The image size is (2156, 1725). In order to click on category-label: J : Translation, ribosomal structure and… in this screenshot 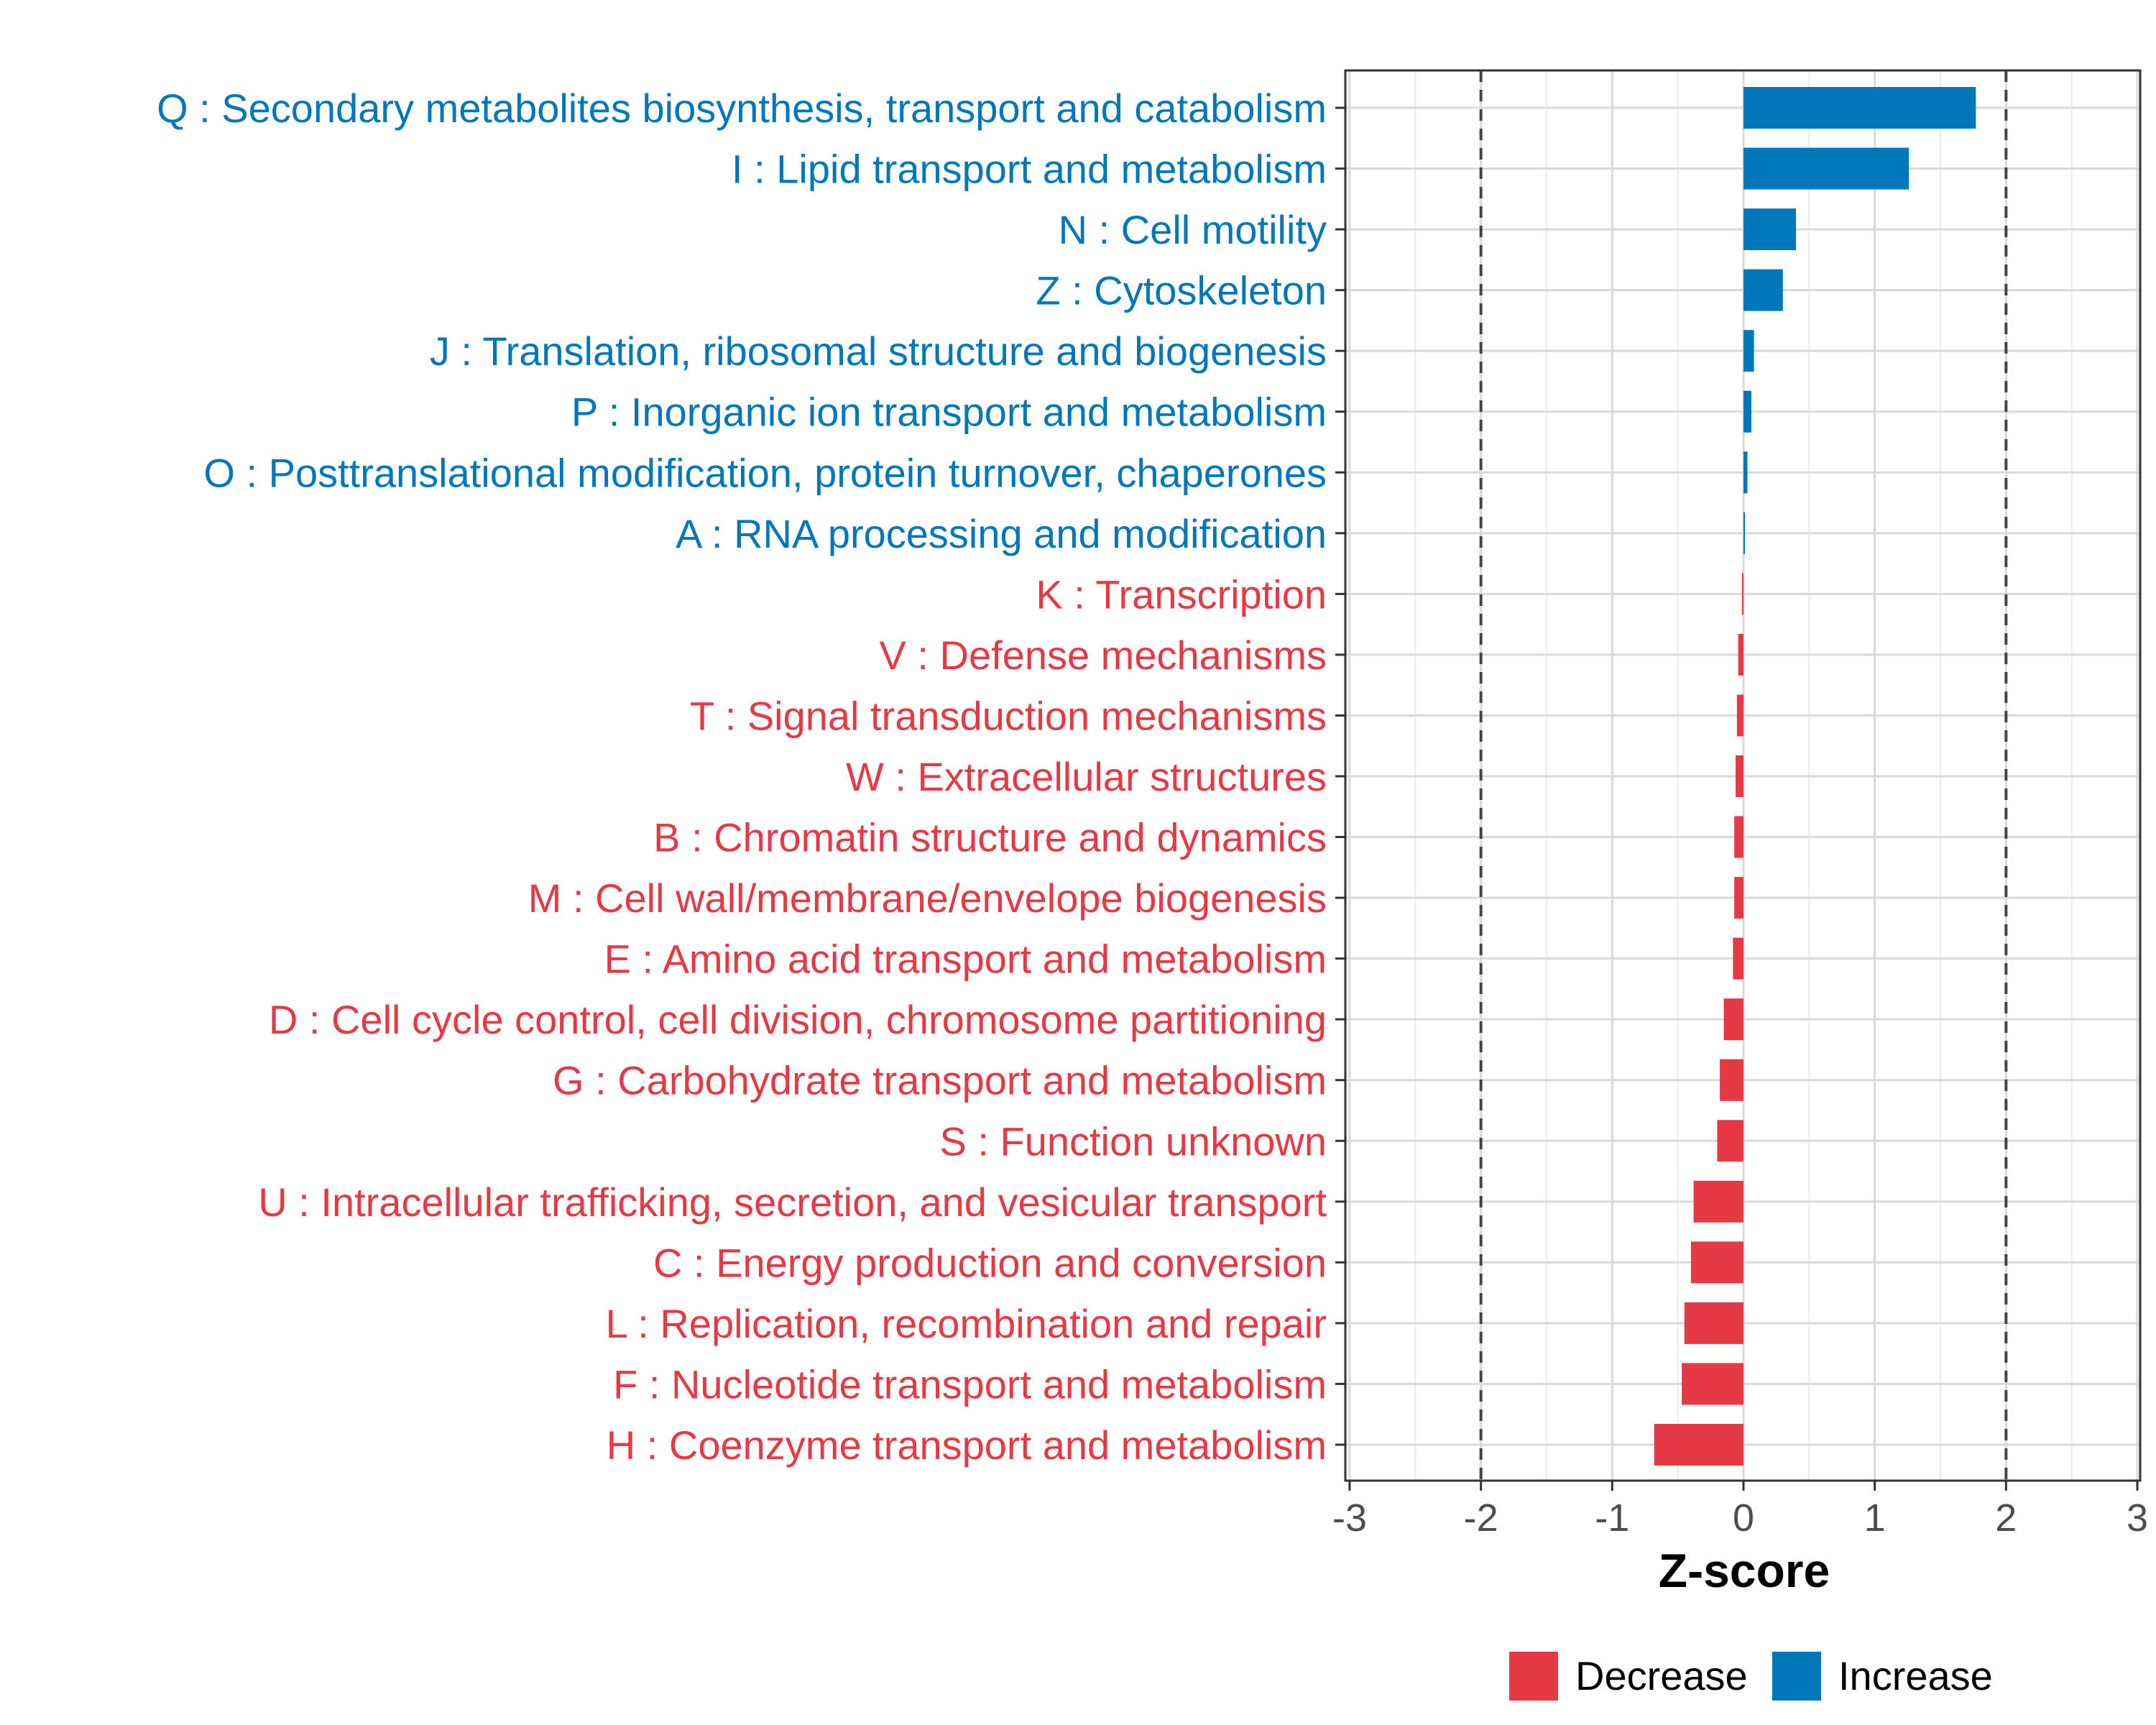, I will do `click(878, 351)`.